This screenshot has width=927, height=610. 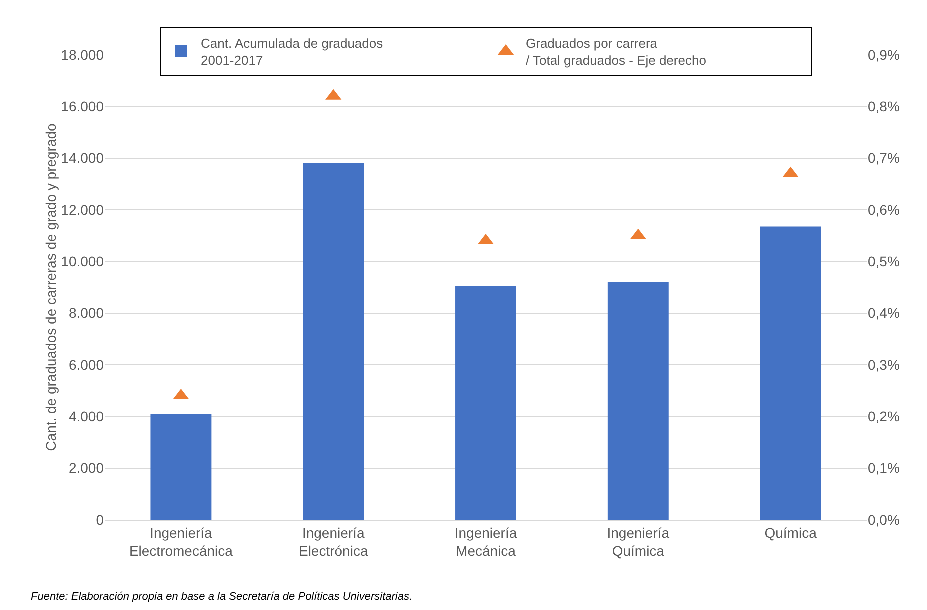 What do you see at coordinates (222, 597) in the screenshot?
I see `source-note: Fuente: Elaboración propia en base a la Secretaría de Políticas Universitarias.` at bounding box center [222, 597].